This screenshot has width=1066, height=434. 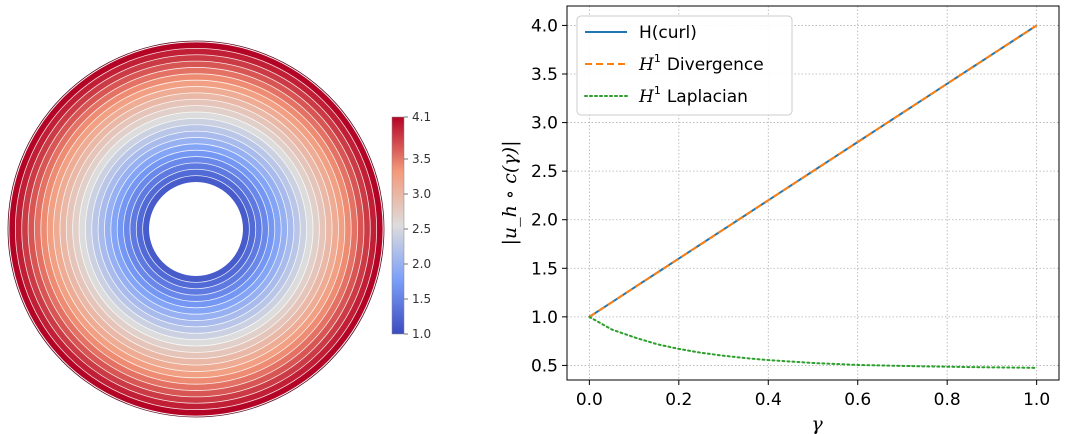 I want to click on legend: H(curl) H1 Divergence H1 Laplacian, so click(x=684, y=65).